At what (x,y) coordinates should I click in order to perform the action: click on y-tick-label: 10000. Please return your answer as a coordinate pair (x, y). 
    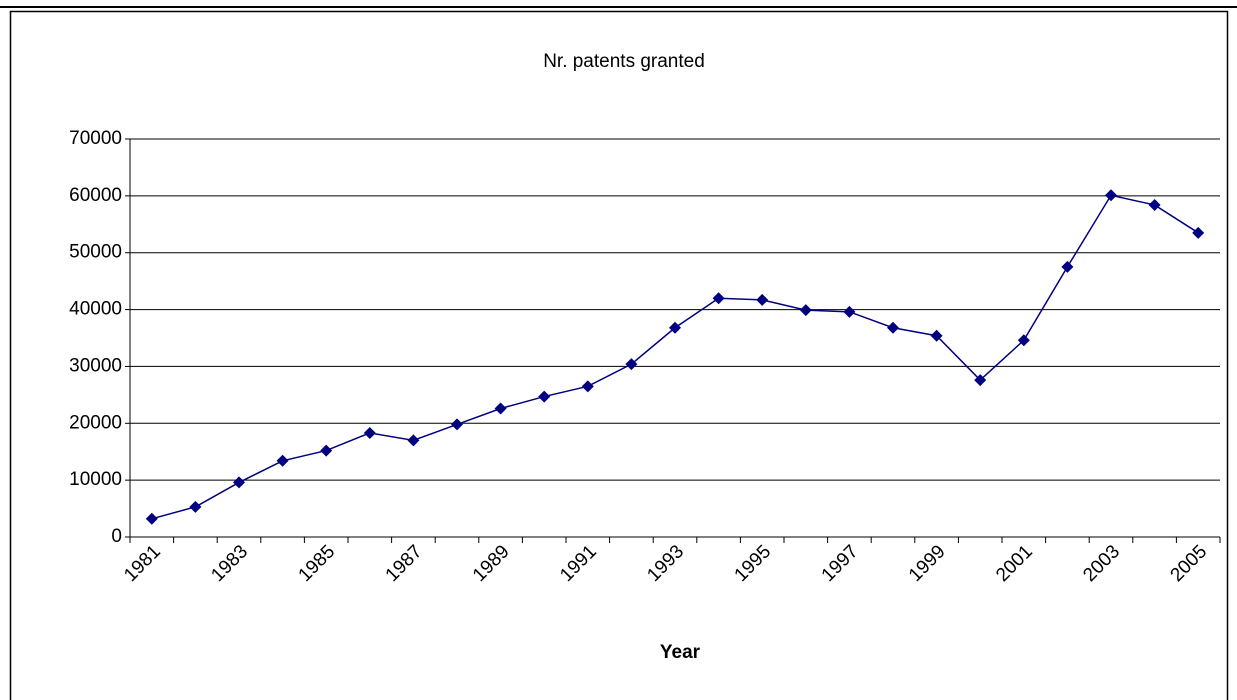
    Looking at the image, I should click on (95, 479).